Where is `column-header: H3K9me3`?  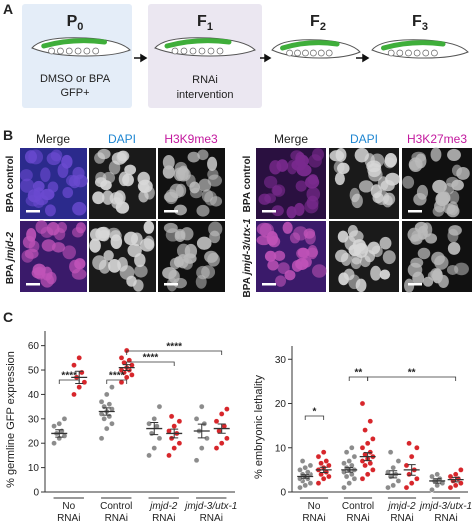 column-header: H3K9me3 is located at coordinates (191, 139).